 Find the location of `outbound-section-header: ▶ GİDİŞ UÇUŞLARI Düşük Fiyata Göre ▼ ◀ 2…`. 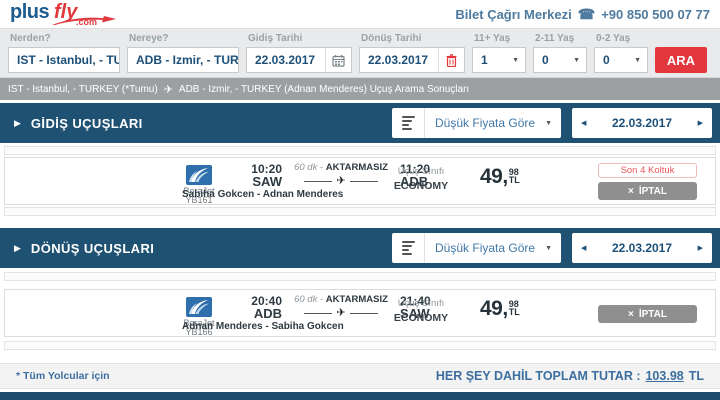

outbound-section-header: ▶ GİDİŞ UÇUŞLARI Düşük Fiyata Göre ▼ ◀ 2… is located at coordinates (360, 123).